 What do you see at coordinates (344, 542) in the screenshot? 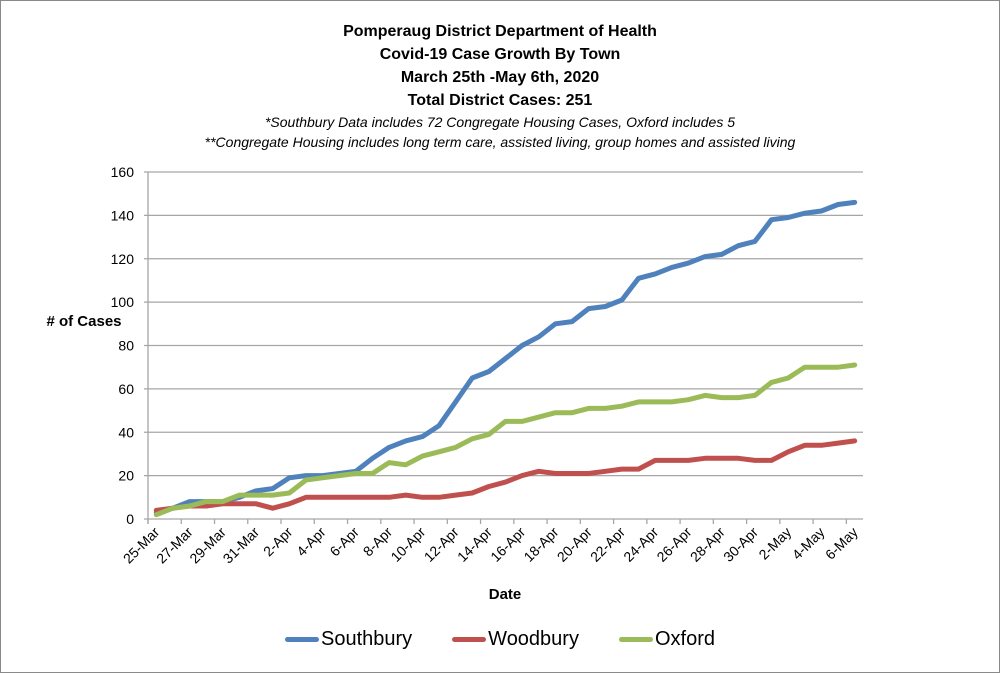
I see `x-tick-label: 6-Apr` at bounding box center [344, 542].